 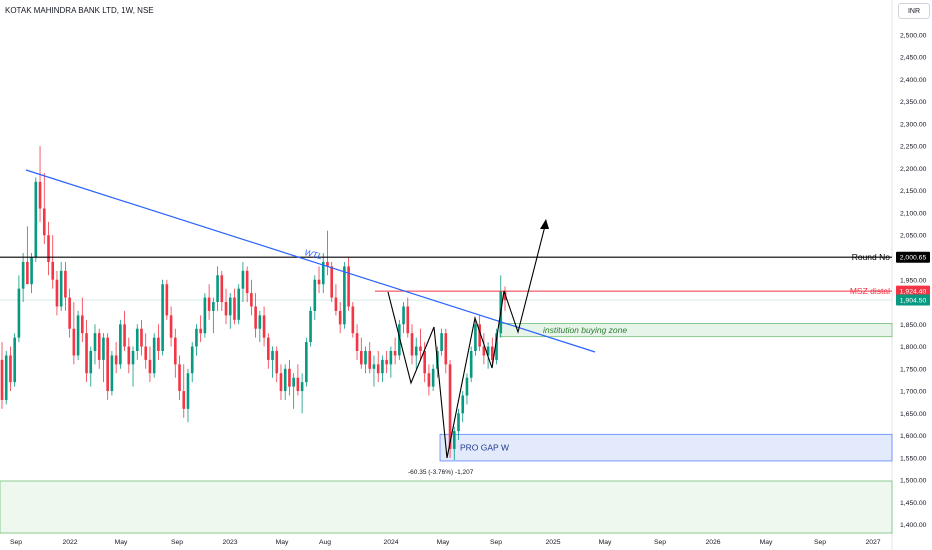 I want to click on y-tick-label: 1,950.00, so click(x=913, y=280).